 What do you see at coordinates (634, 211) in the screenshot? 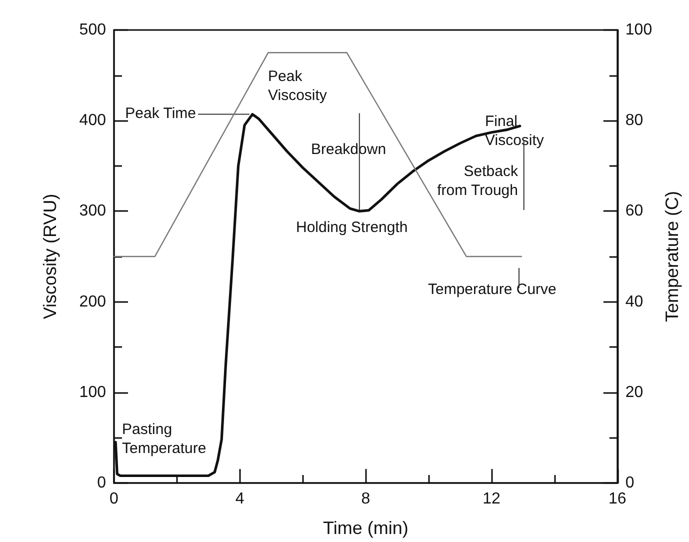
I see `y2-tick-label: 60` at bounding box center [634, 211].